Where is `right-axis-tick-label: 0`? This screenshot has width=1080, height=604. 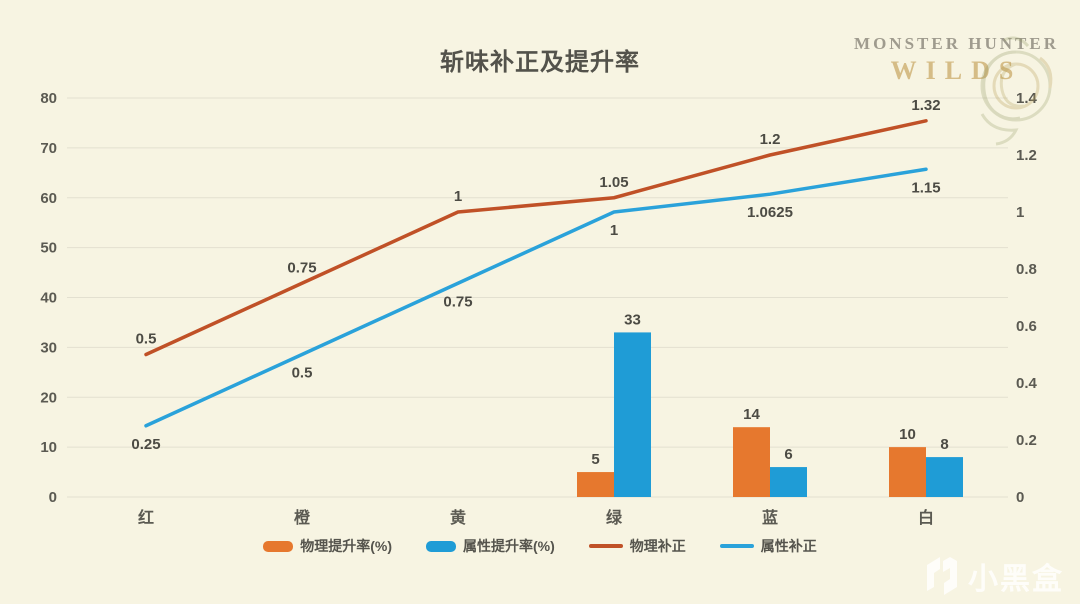 right-axis-tick-label: 0 is located at coordinates (1020, 497).